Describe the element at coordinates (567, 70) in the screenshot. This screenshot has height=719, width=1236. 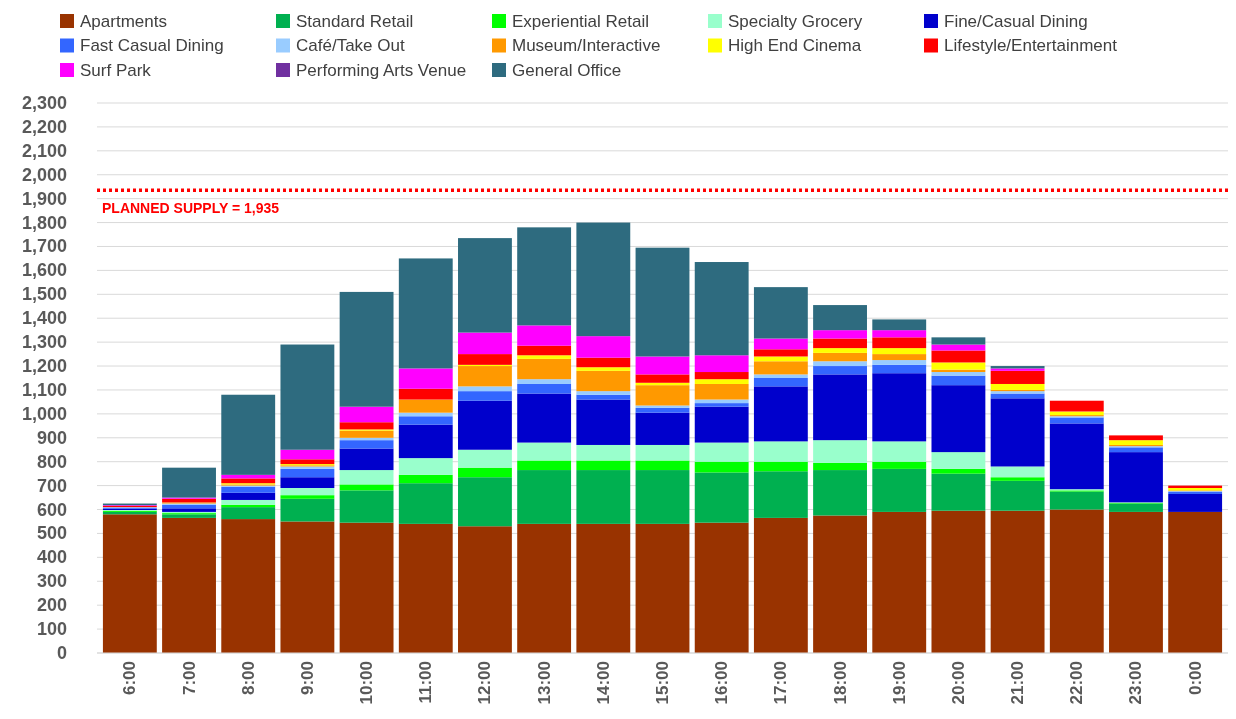
I see `legend-label: General Office` at that location.